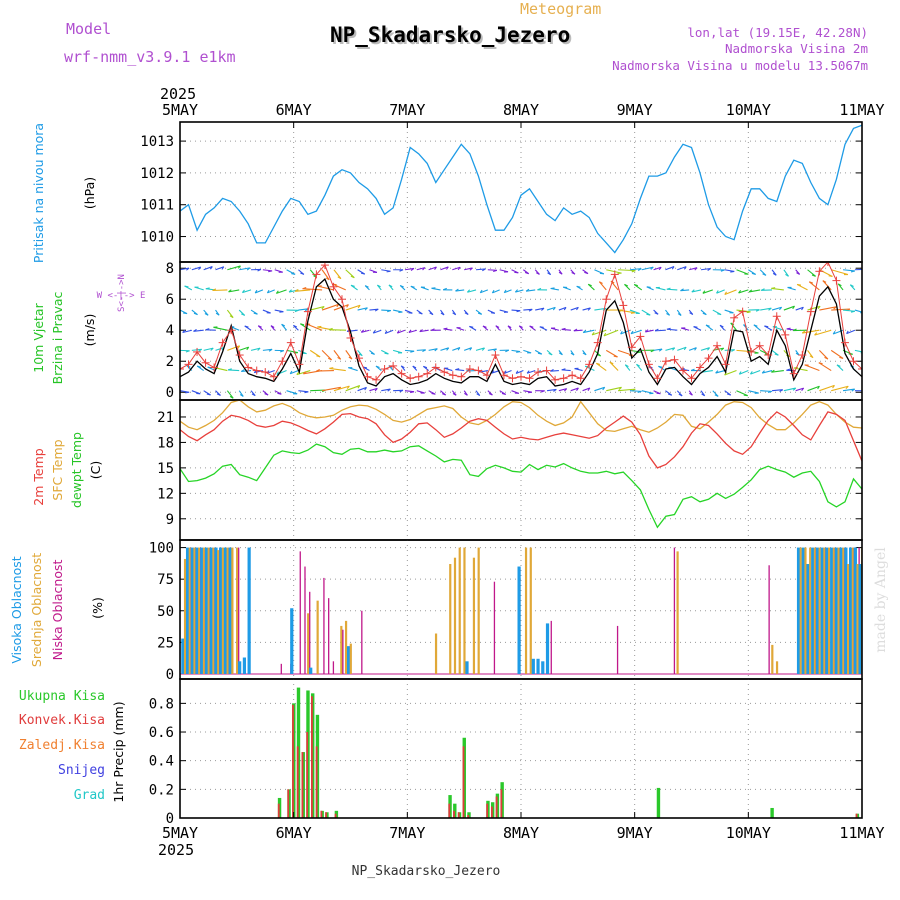  What do you see at coordinates (122, 293) in the screenshot?
I see `wind-compass-ns: S<-|->N` at bounding box center [122, 293].